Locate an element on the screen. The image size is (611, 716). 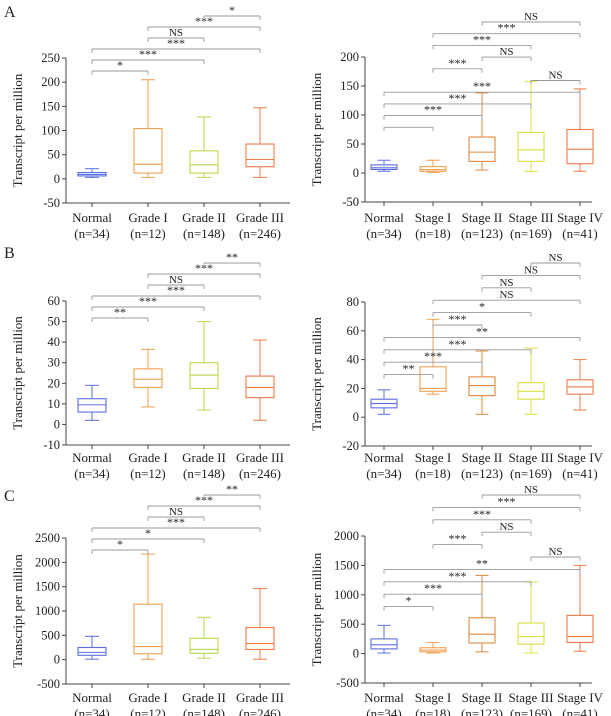
x-category-label: Stage I is located at coordinates (433, 217).